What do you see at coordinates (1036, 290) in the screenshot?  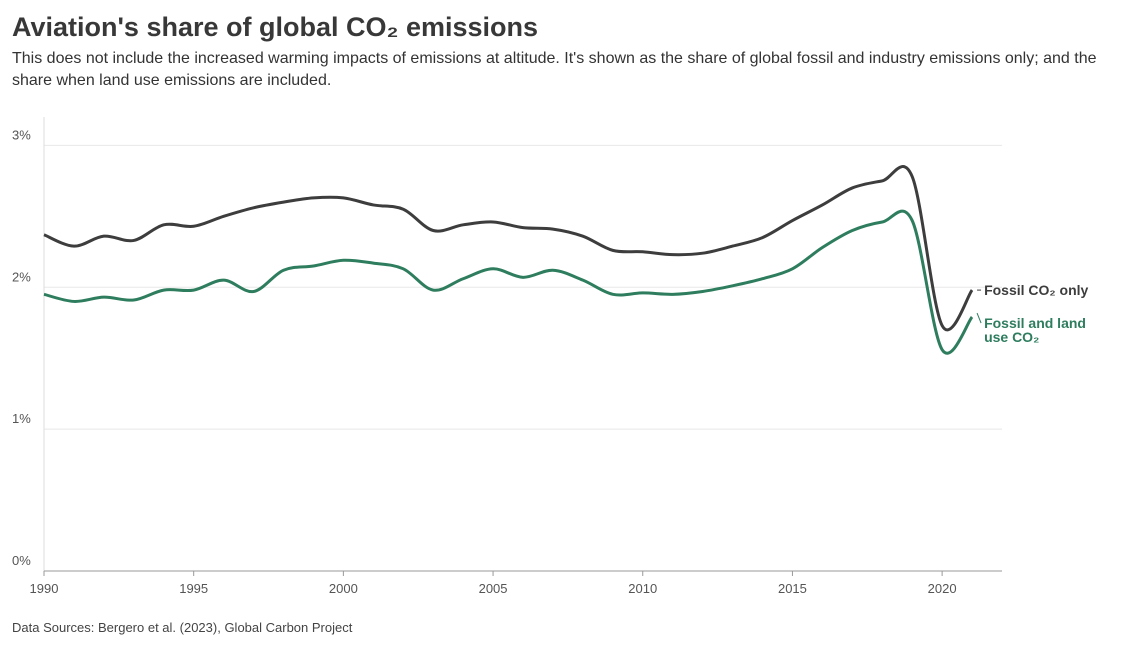 I see `series-label: Fossil CO₂ only` at bounding box center [1036, 290].